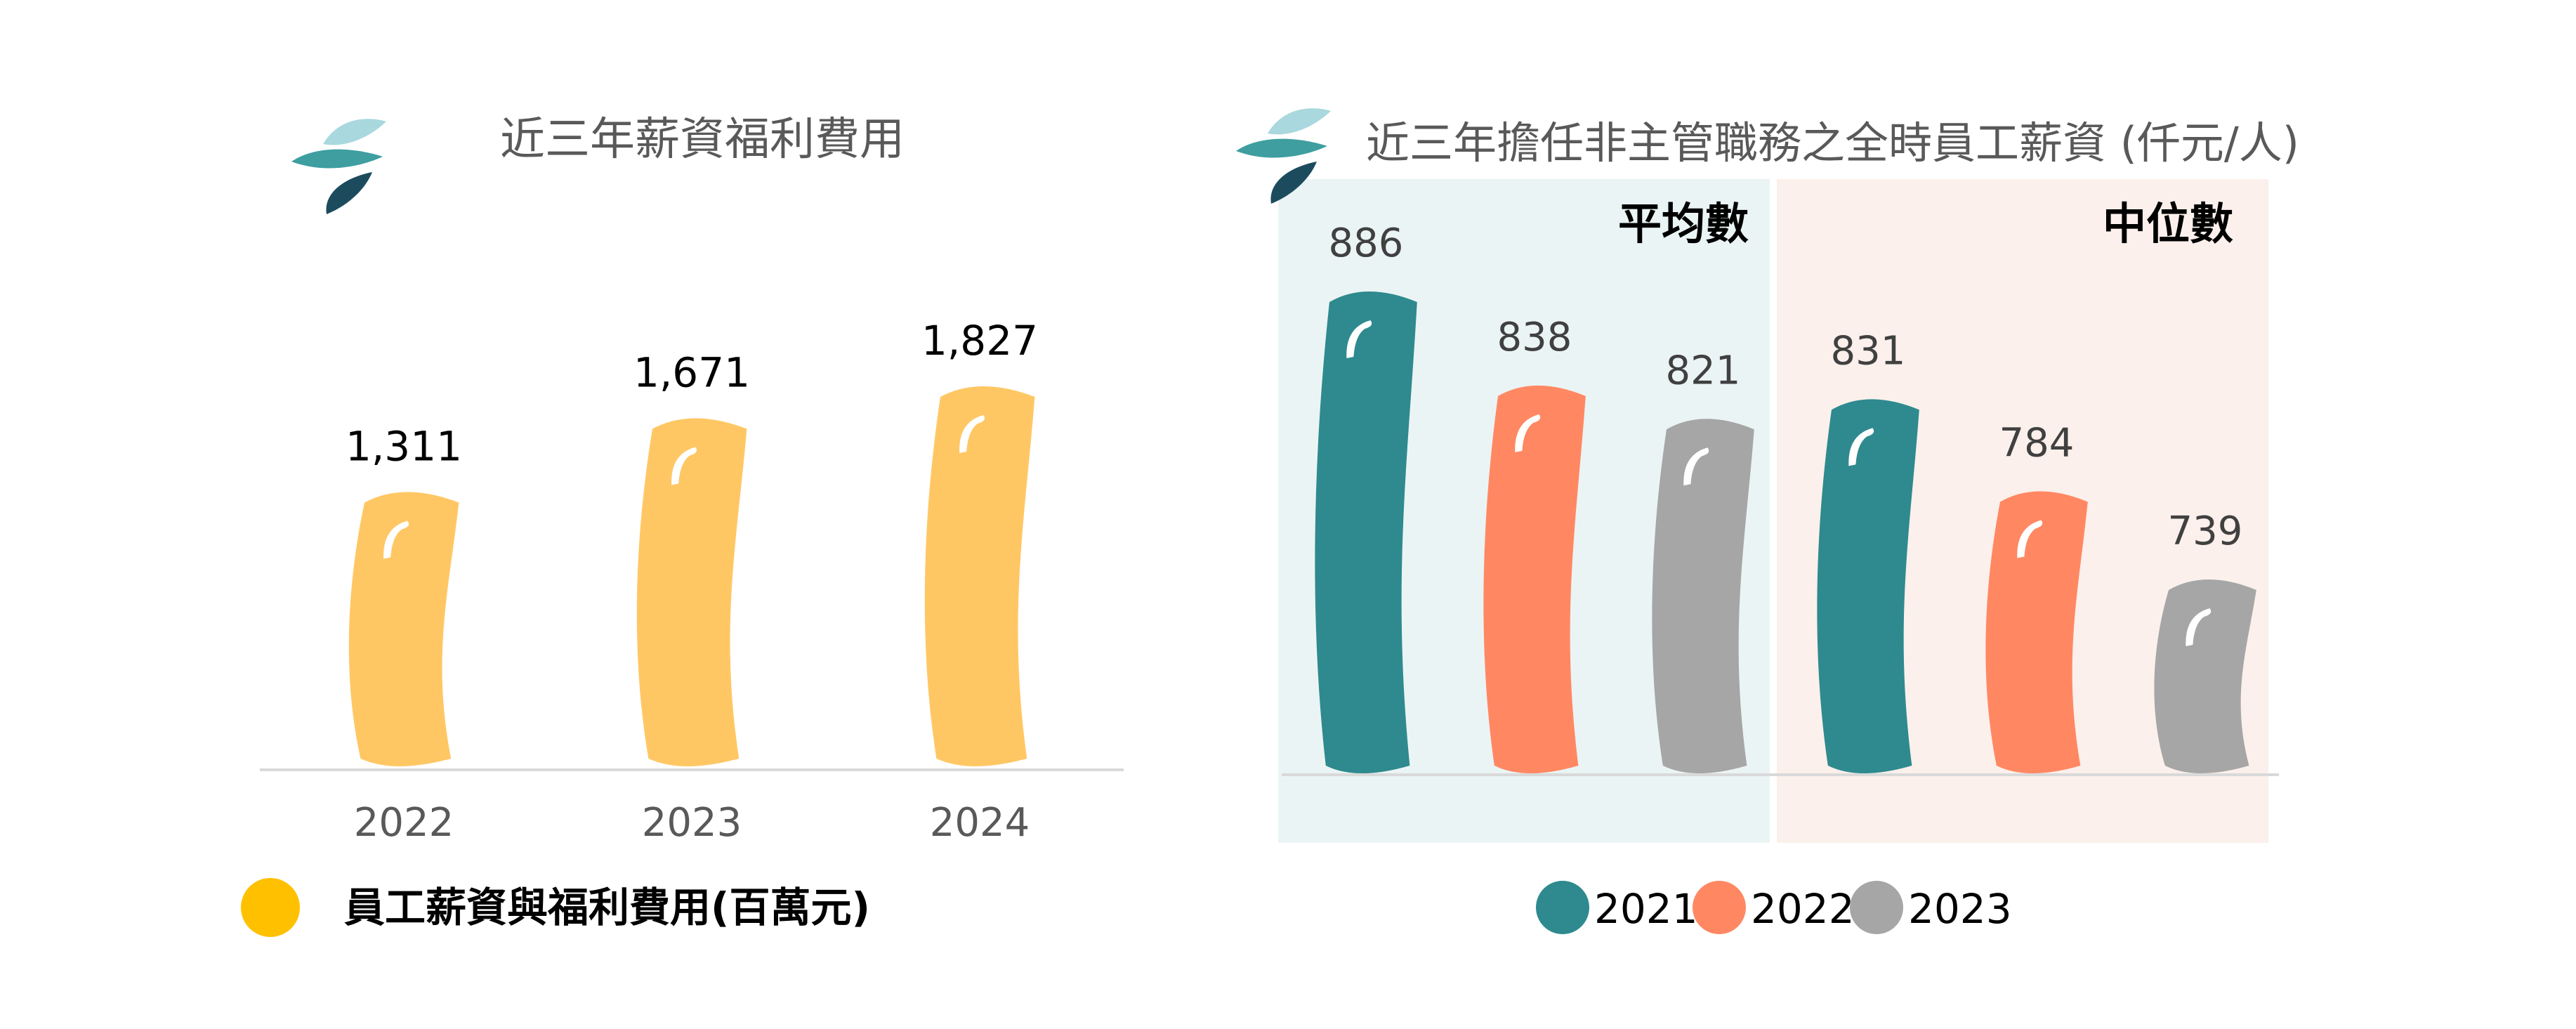 The width and height of the screenshot is (2576, 1029). Describe the element at coordinates (1868, 351) in the screenshot. I see `data-label: 831` at that location.